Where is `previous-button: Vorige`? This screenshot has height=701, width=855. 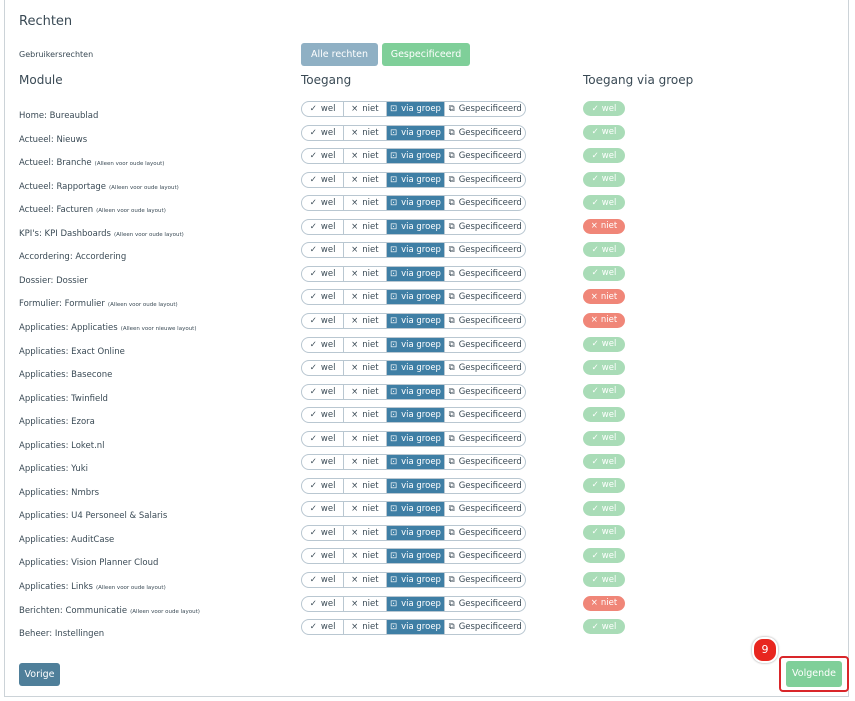
previous-button: Vorige is located at coordinates (39, 674).